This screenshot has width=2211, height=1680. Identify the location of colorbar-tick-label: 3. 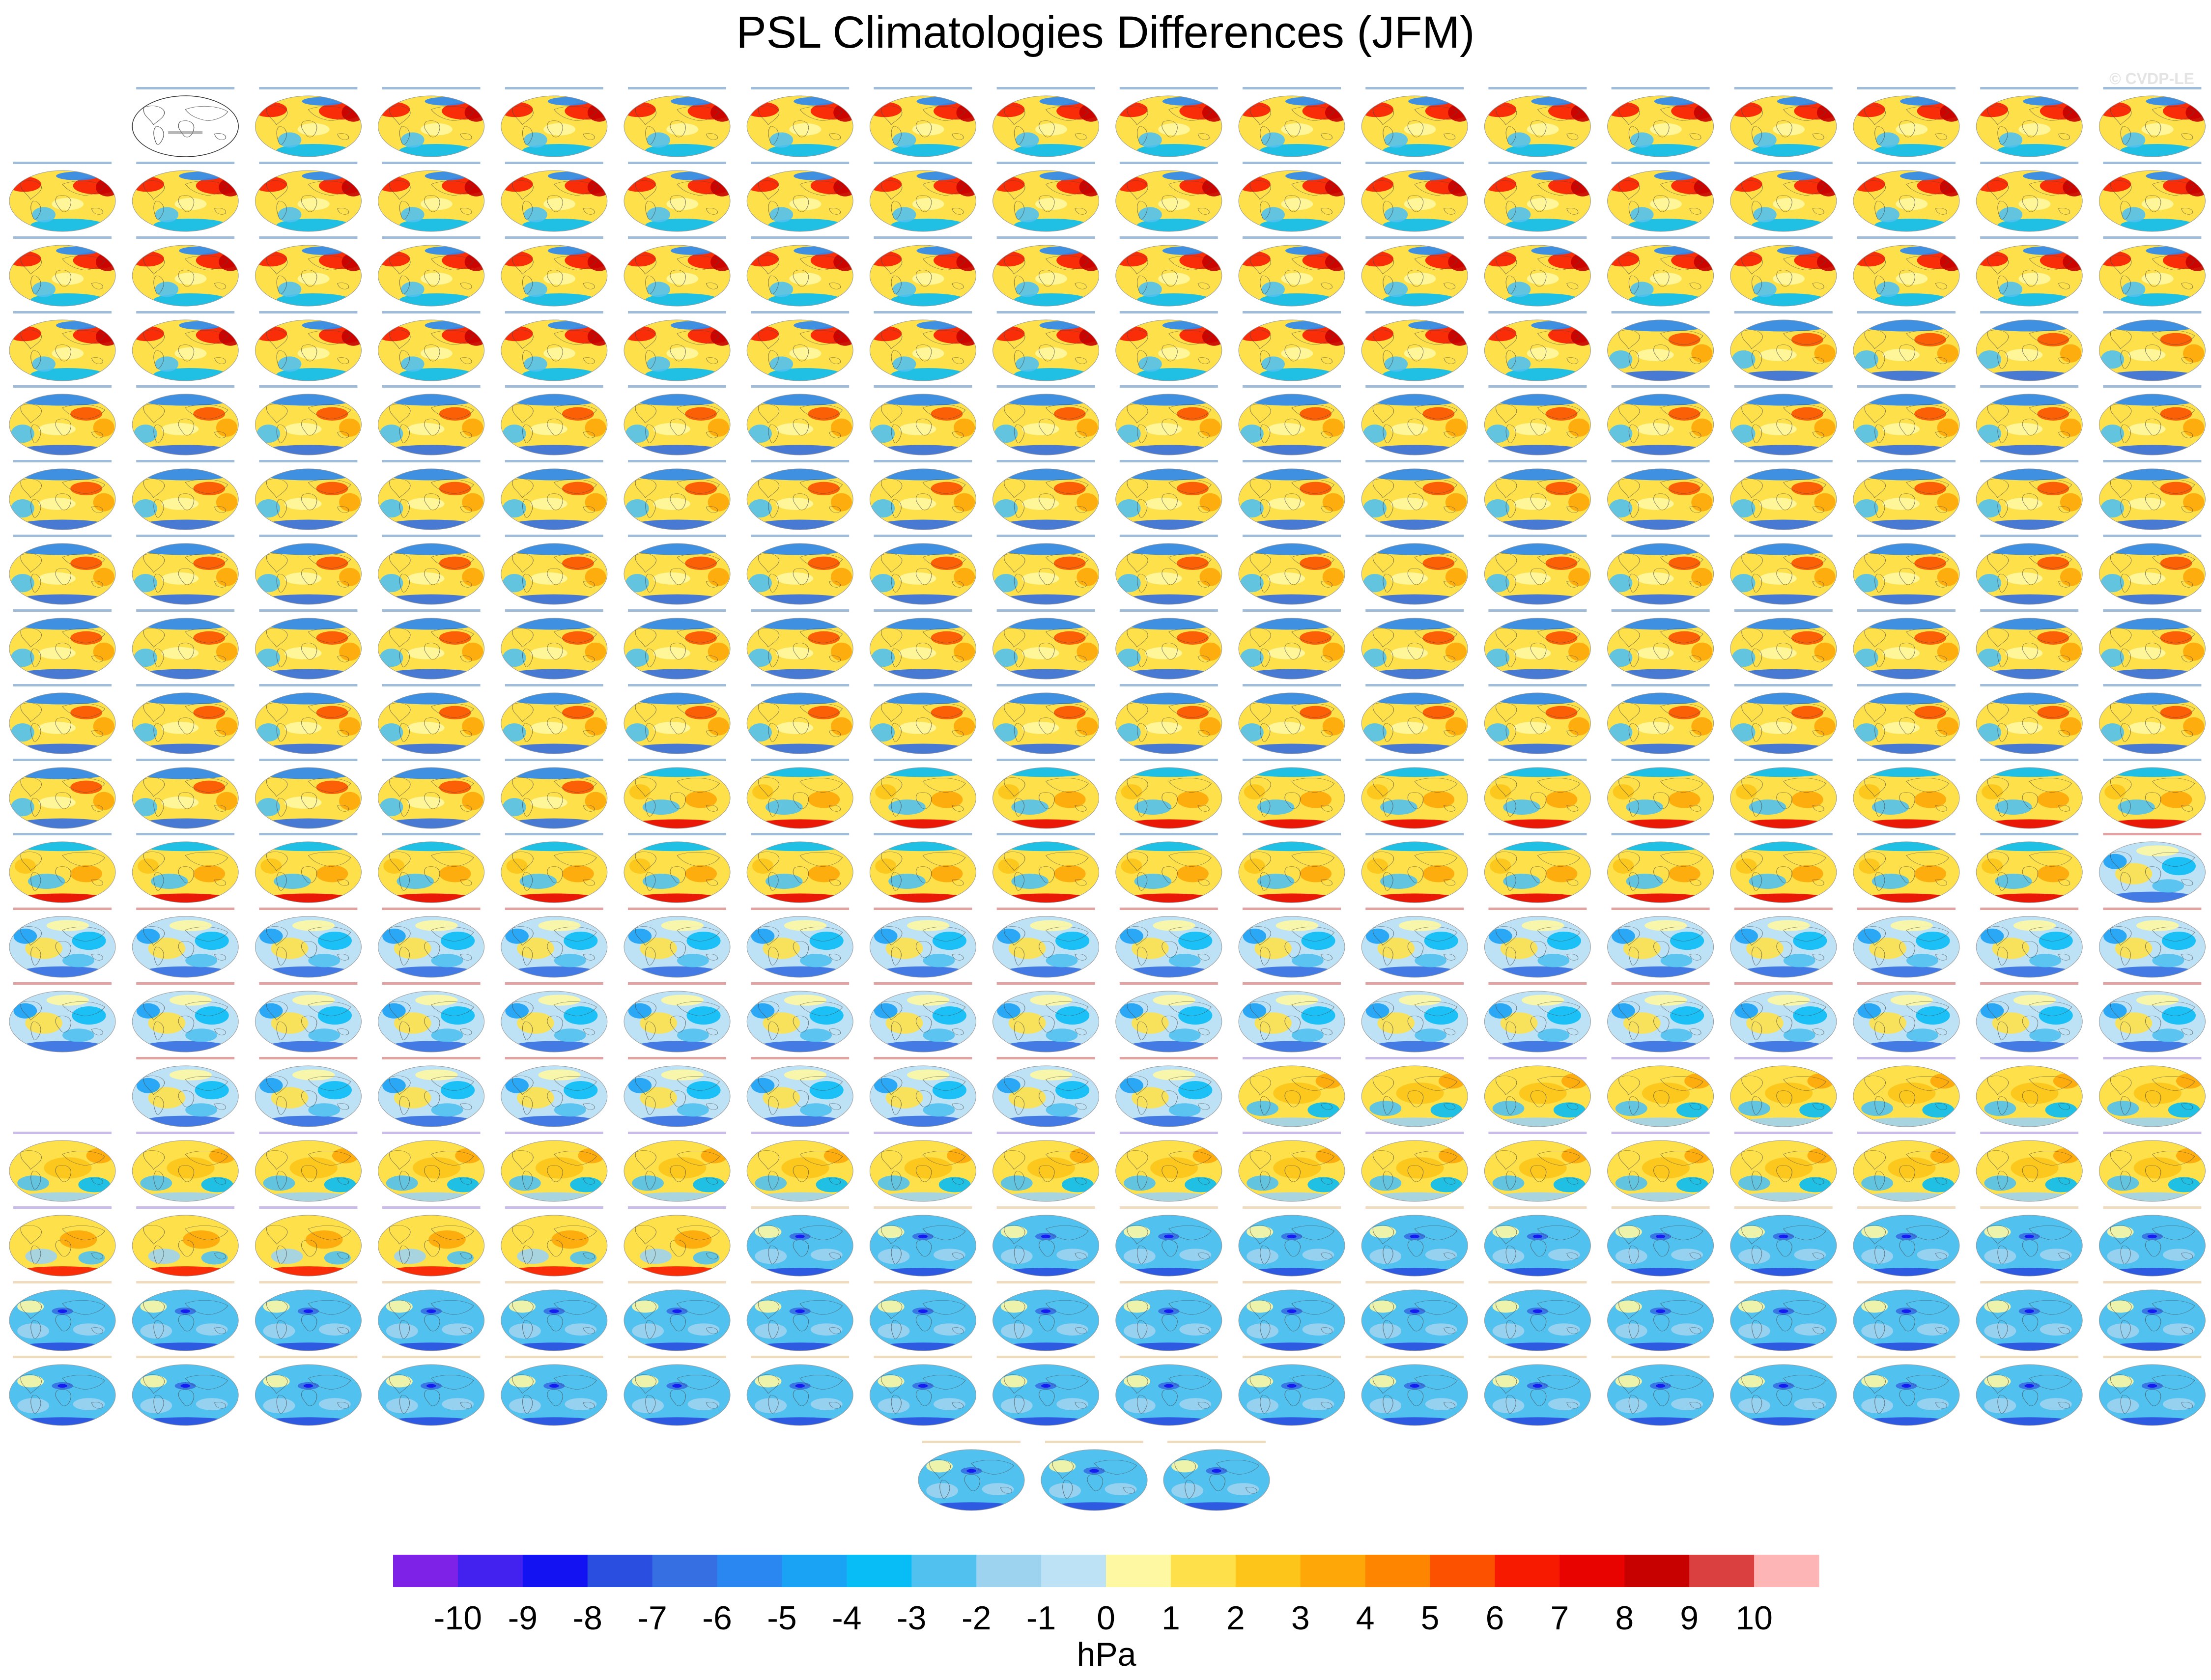
(1301, 1618).